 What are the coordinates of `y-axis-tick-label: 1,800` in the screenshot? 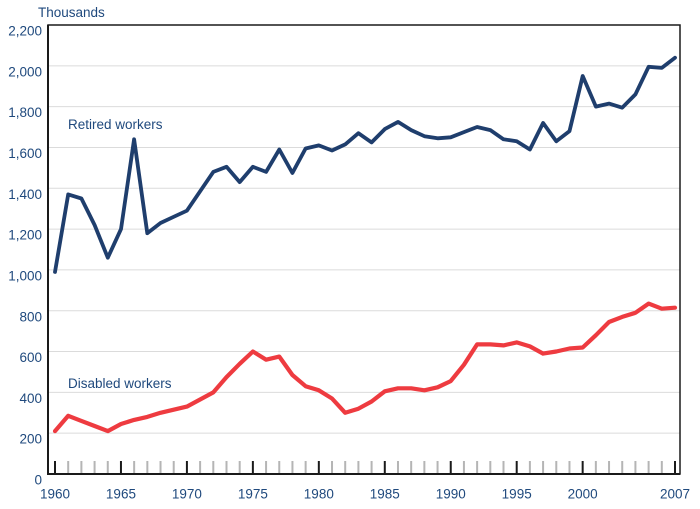 It's located at (25, 112).